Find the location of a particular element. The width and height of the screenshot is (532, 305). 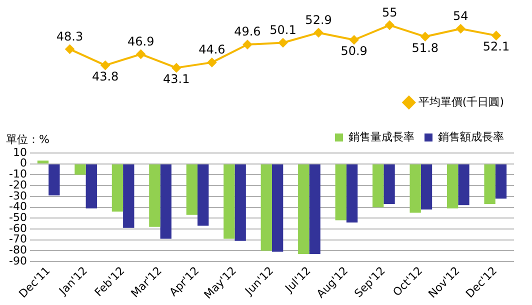

data-label: 55 is located at coordinates (390, 12).